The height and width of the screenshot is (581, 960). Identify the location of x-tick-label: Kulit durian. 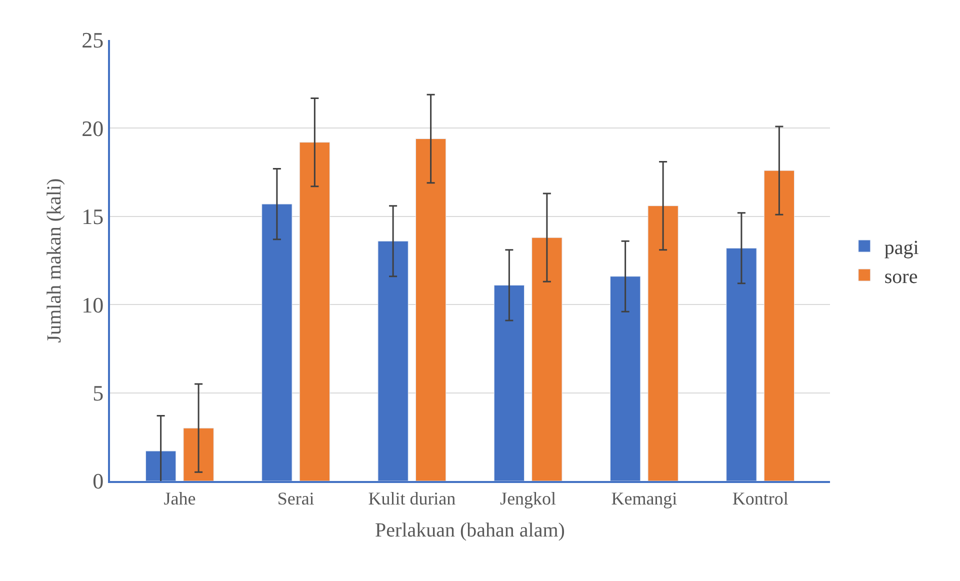
(412, 498).